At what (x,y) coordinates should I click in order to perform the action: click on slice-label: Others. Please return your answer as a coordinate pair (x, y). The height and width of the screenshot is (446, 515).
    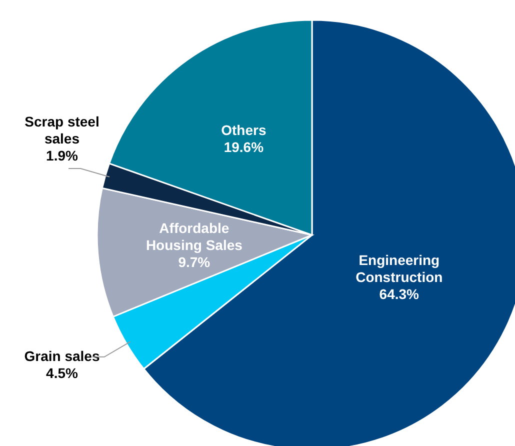
    Looking at the image, I should click on (243, 130).